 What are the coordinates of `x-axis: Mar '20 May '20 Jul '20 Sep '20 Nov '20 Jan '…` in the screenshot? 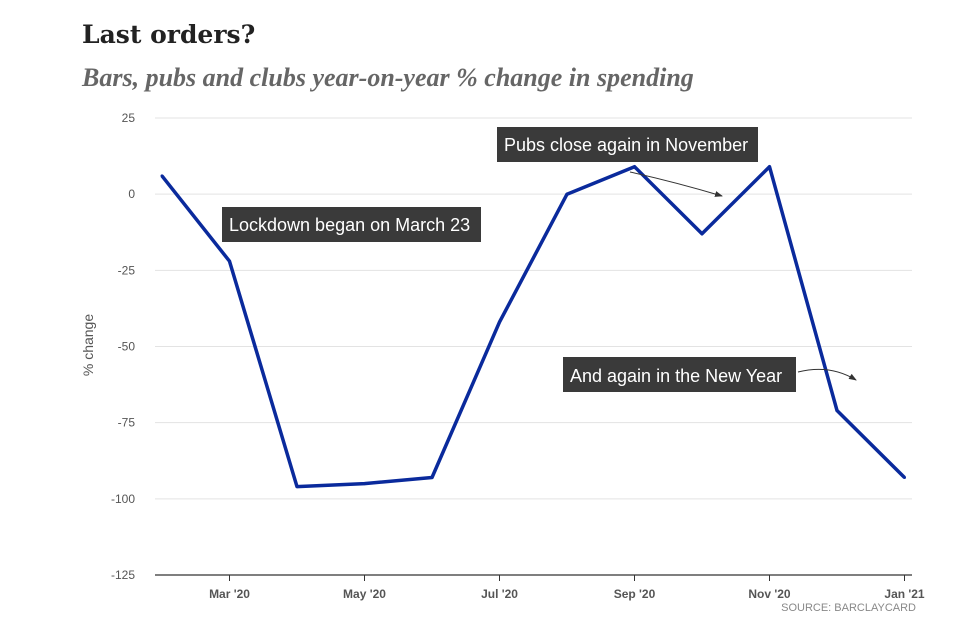 It's located at (540, 587).